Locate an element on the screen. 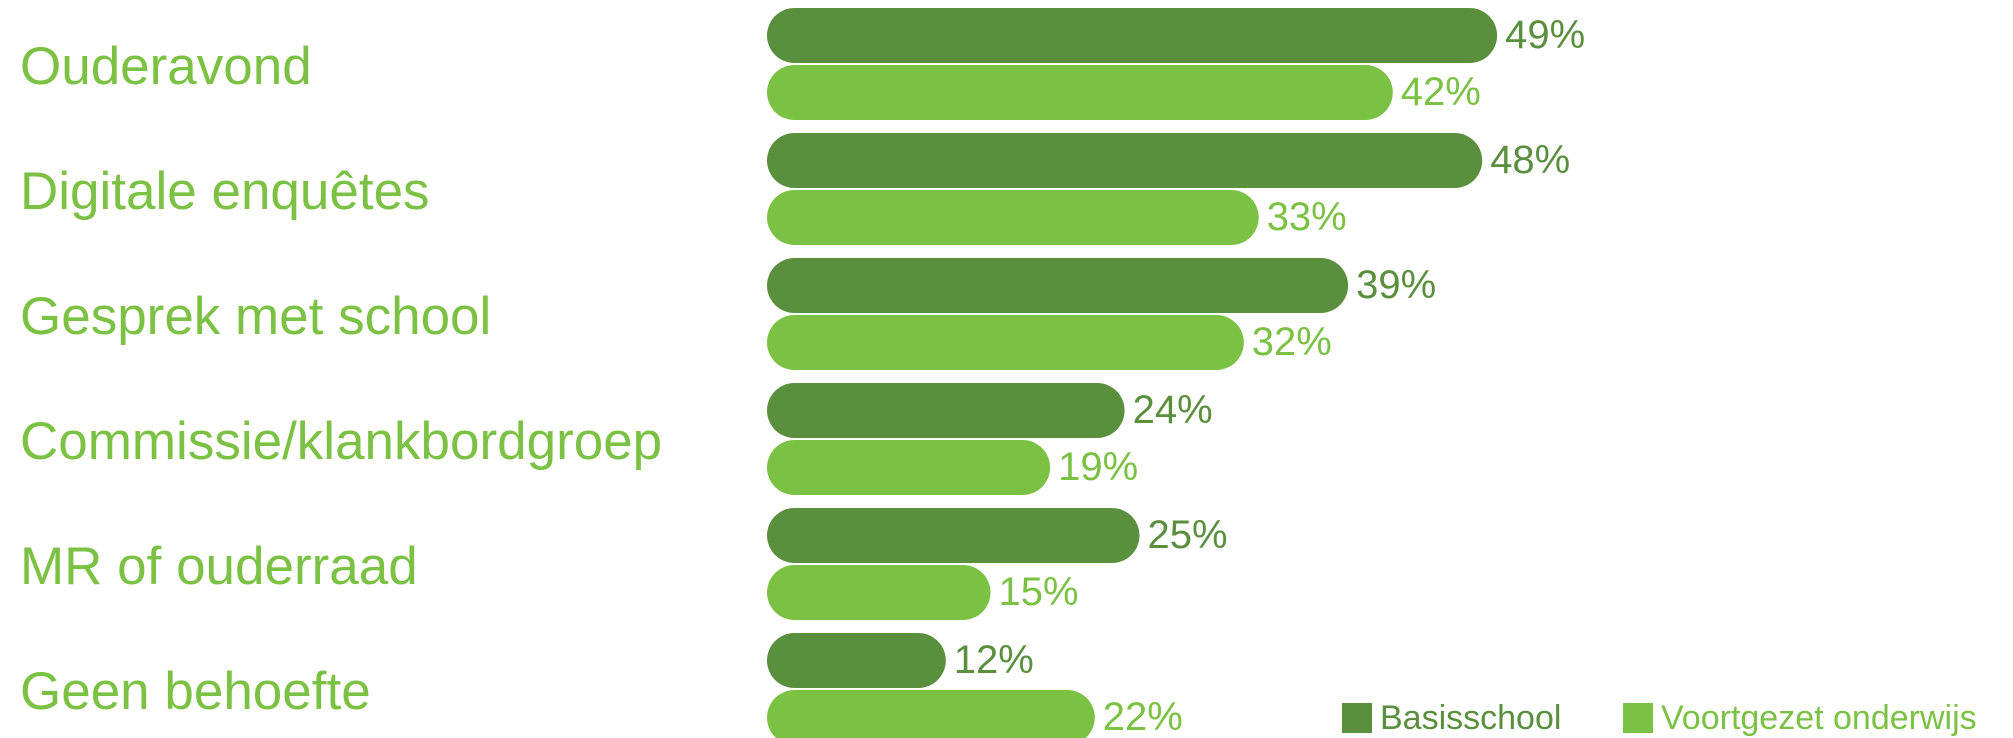 This screenshot has width=2013, height=738. value-label: 24% is located at coordinates (1173, 410).